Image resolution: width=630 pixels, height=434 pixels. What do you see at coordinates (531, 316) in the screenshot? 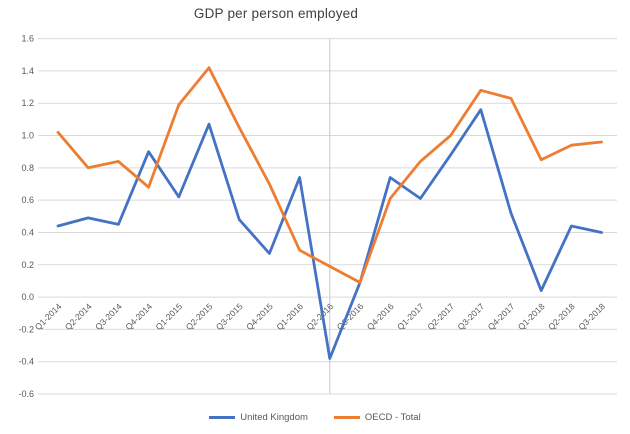
I see `x-axis-tick-label: Q1-2018` at bounding box center [531, 316].